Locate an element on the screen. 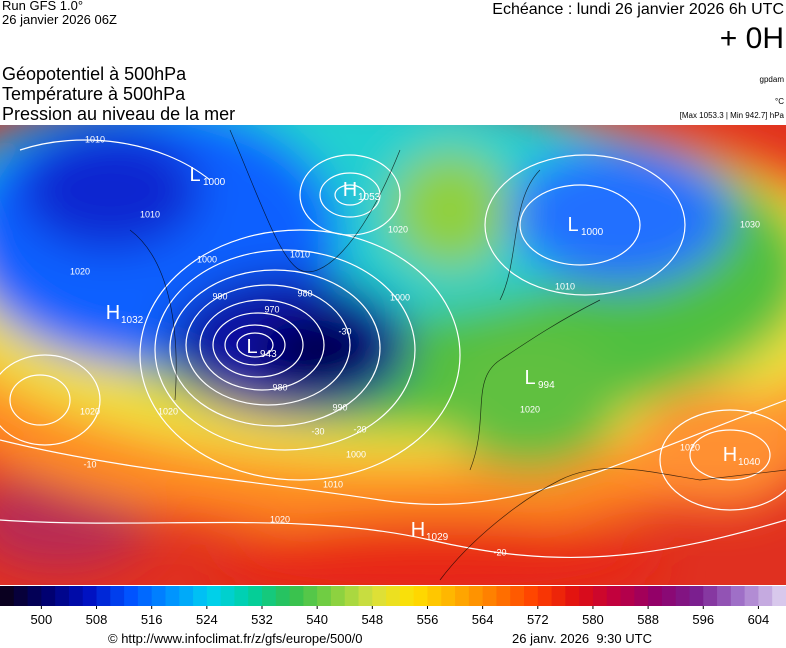 Image resolution: width=786 pixels, height=648 pixels. colorbar-label: 524 is located at coordinates (207, 619).